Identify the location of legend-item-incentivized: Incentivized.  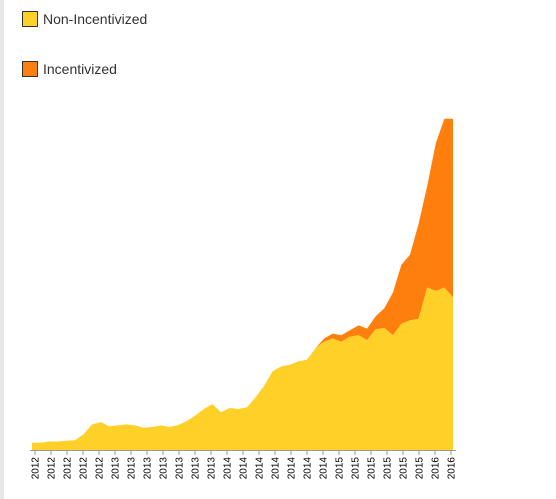
(84, 69).